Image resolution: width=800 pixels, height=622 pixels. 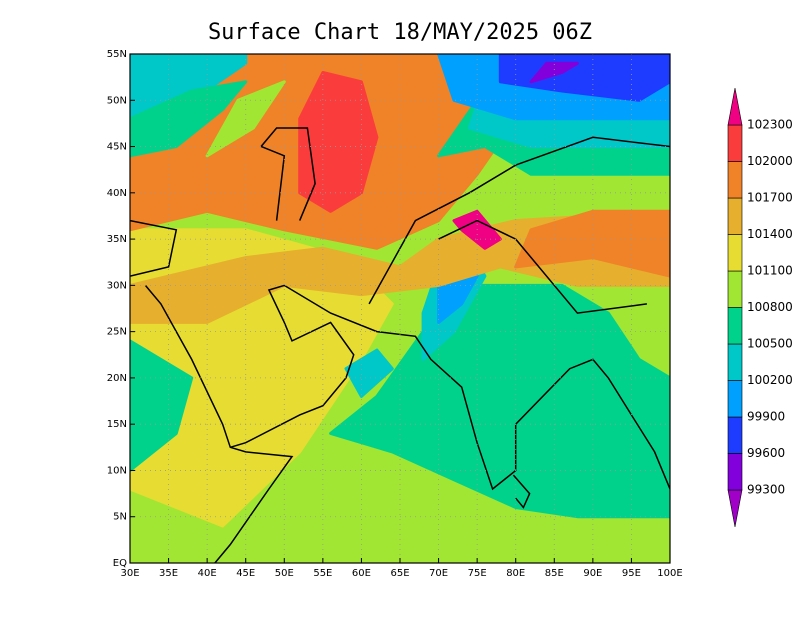 What do you see at coordinates (361, 573) in the screenshot?
I see `x-tick-label: 60E` at bounding box center [361, 573].